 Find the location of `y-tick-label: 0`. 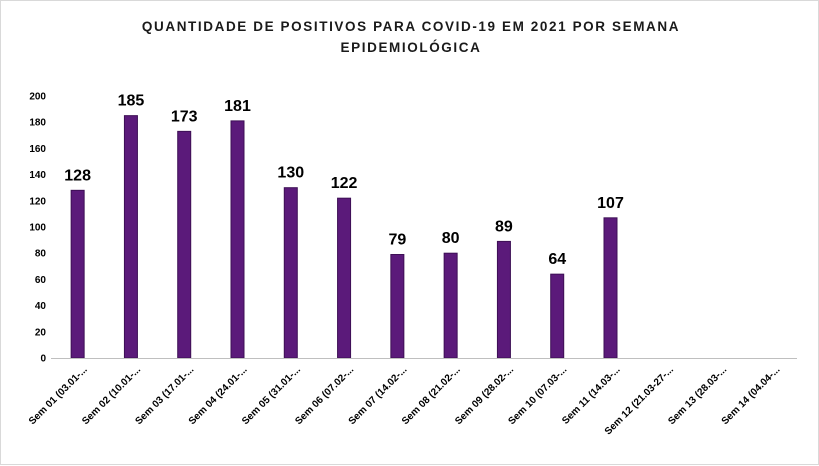

y-tick-label: 0 is located at coordinates (43, 359).